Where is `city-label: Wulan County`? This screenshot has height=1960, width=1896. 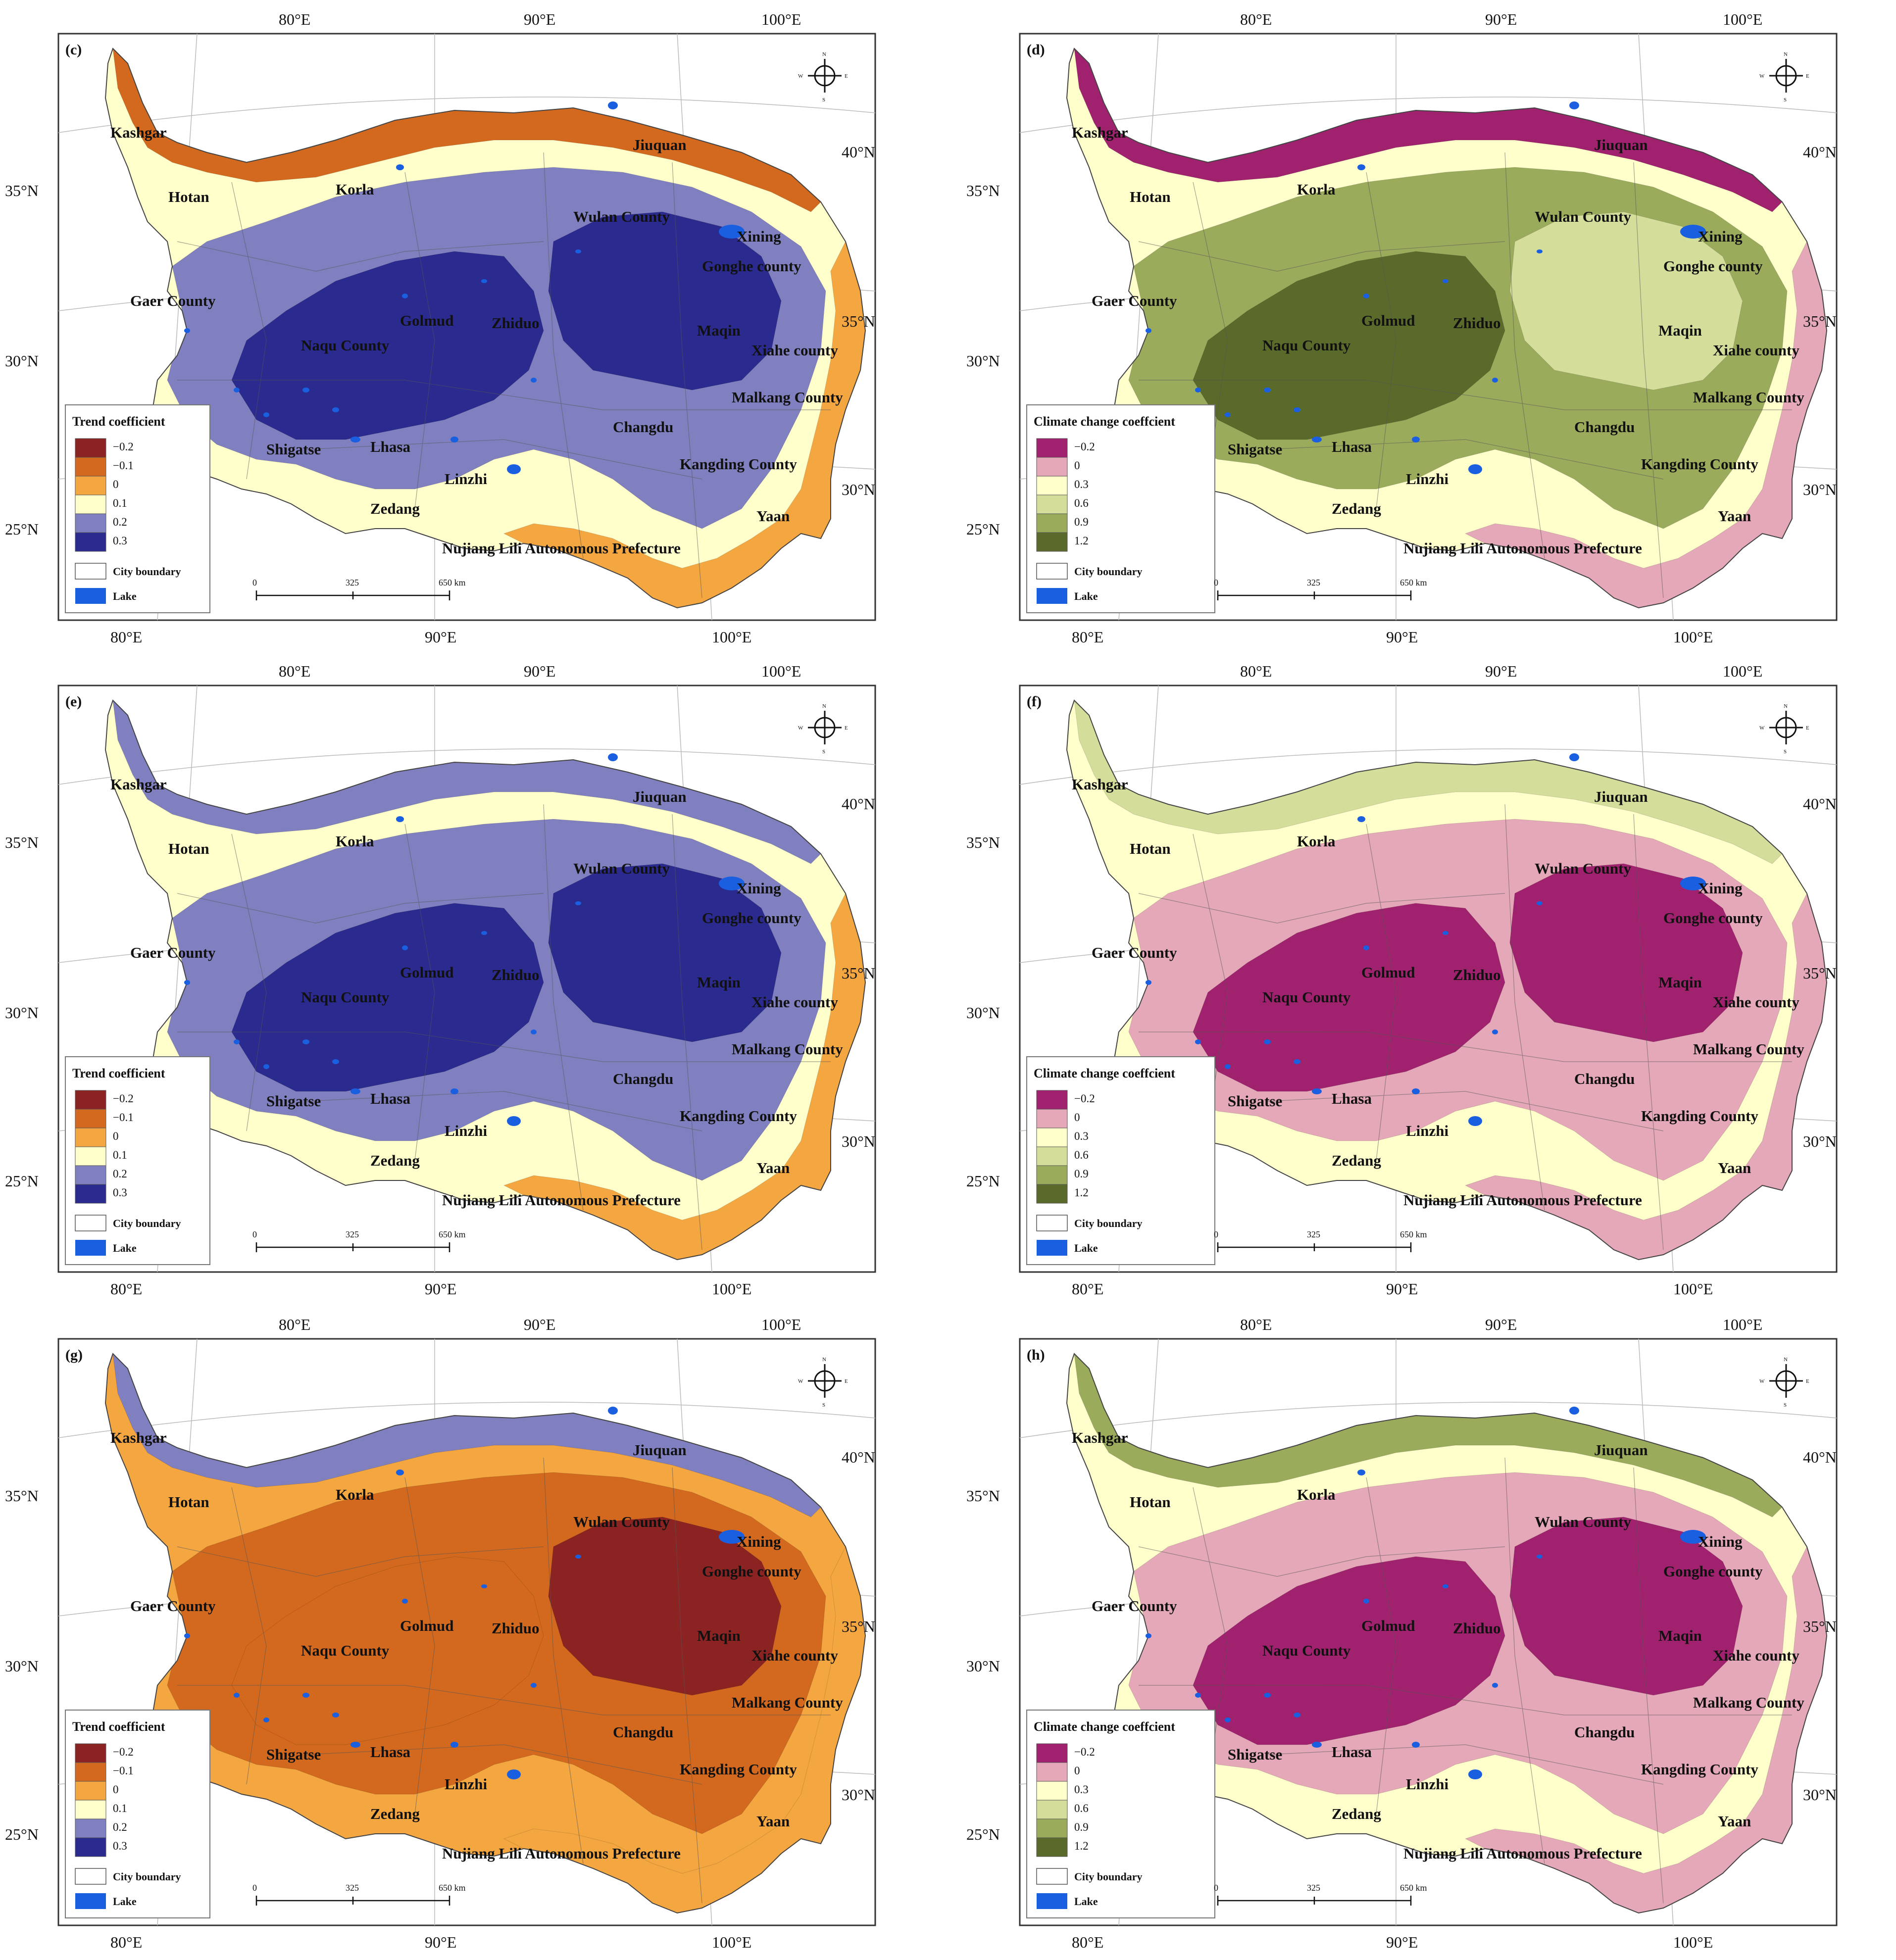
city-label: Wulan County is located at coordinates (621, 1521).